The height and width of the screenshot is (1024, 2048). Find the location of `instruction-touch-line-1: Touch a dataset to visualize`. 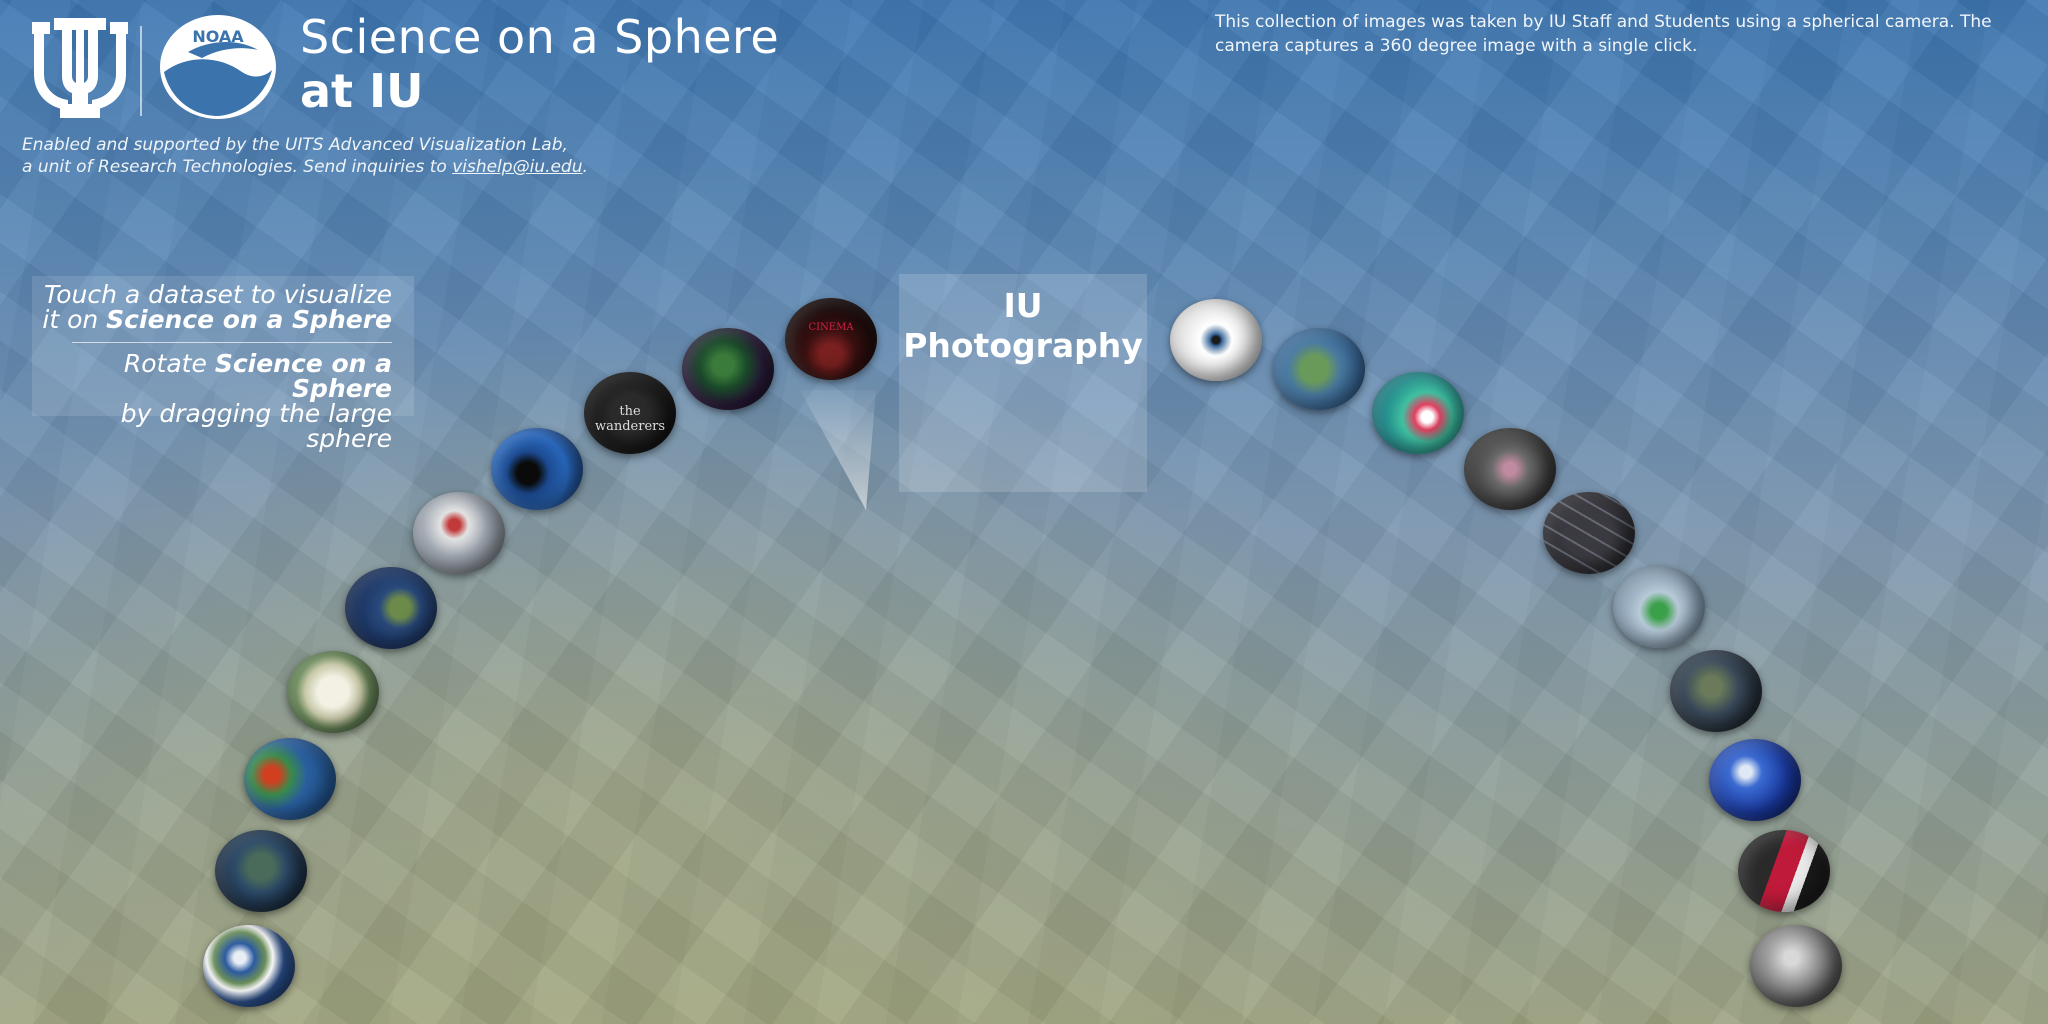

instruction-touch-line-1: Touch a dataset to visualize is located at coordinates (218, 294).